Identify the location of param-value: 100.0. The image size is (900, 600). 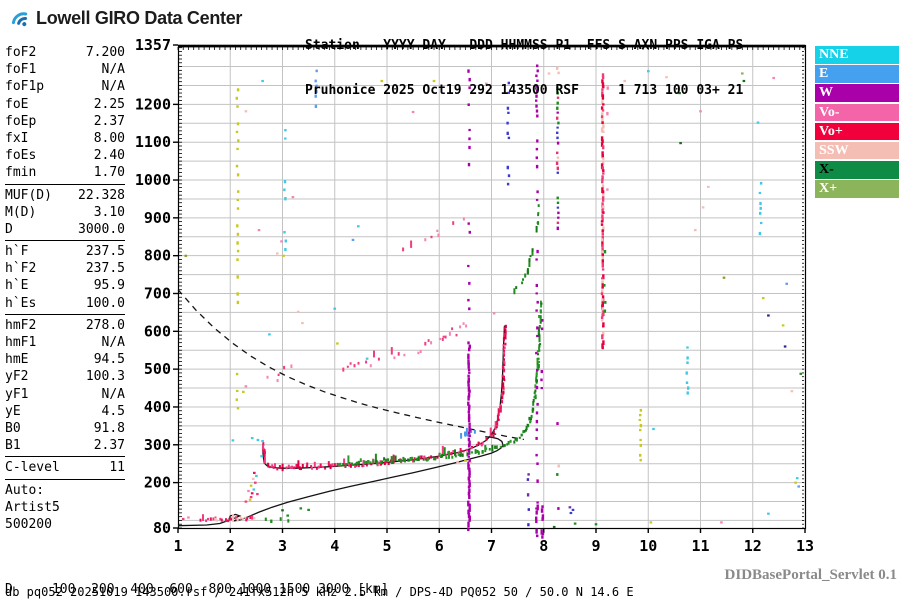
(105, 303).